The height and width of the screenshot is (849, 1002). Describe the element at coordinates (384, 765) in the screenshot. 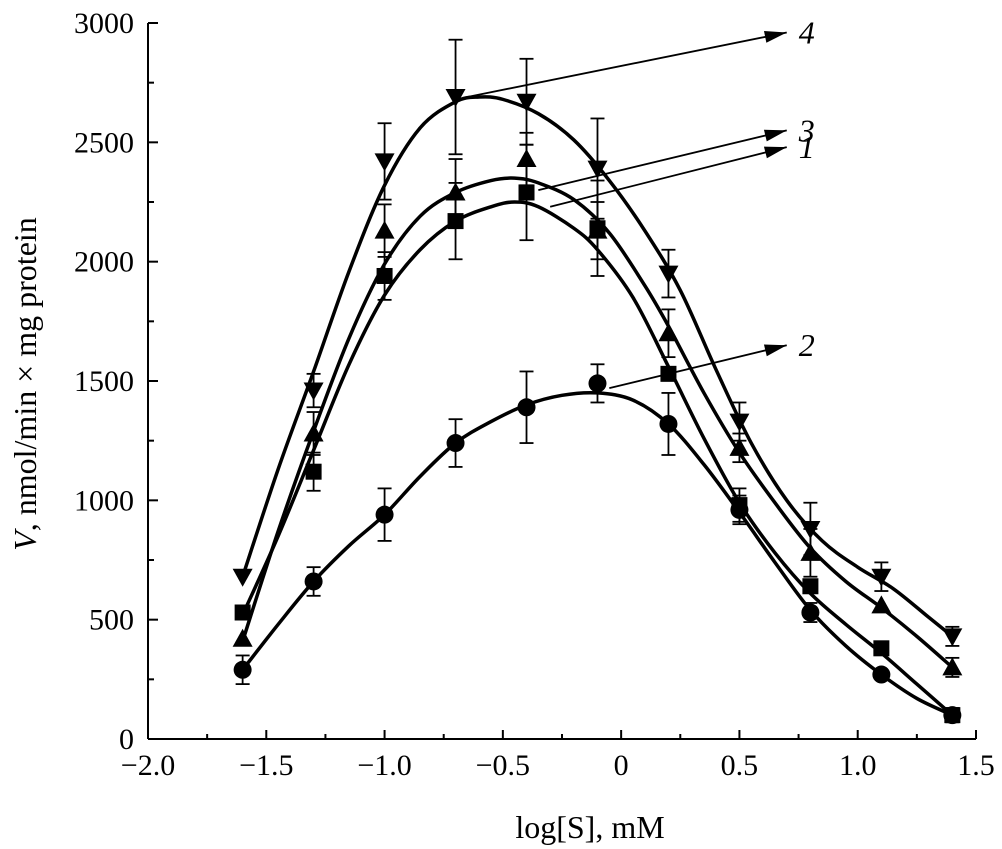

I see `x-tick-label: −1.0` at that location.